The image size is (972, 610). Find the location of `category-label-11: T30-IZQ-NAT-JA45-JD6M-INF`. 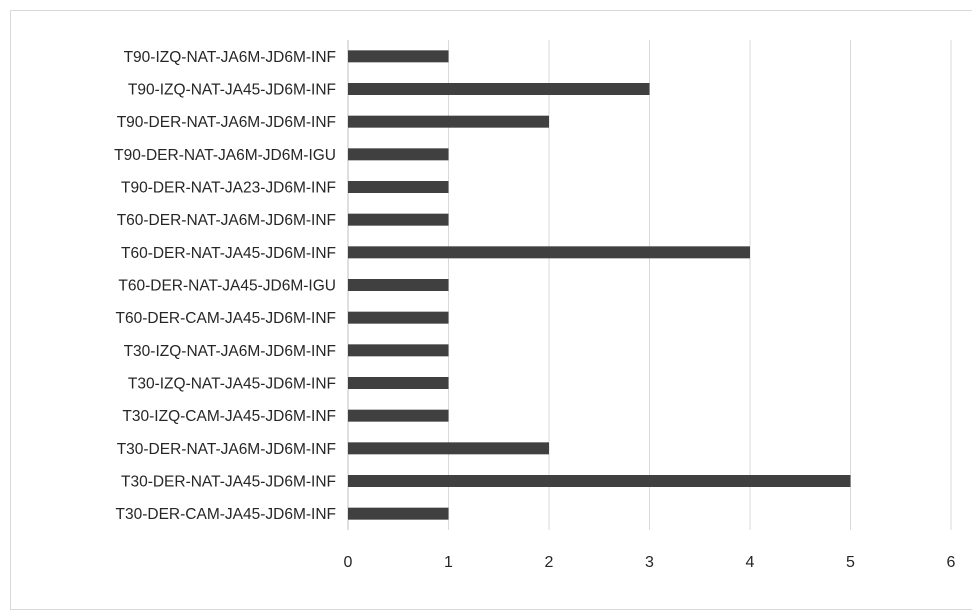

category-label-11: T30-IZQ-NAT-JA45-JD6M-INF is located at coordinates (232, 384).